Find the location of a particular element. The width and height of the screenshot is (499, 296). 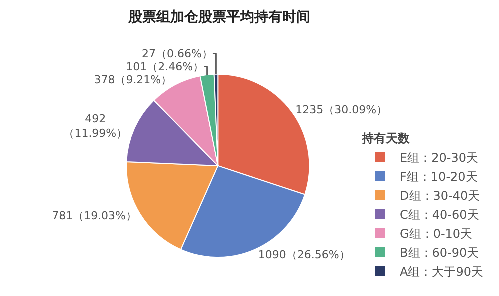

data-label: 1235（30.09%） is located at coordinates (342, 110).